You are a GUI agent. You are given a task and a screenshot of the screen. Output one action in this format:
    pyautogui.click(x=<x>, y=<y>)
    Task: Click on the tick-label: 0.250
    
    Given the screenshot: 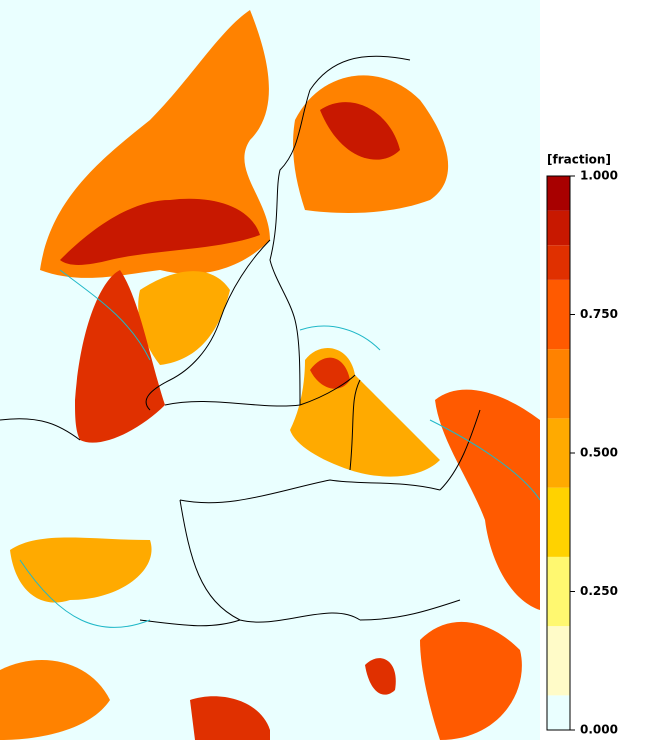 What is the action you would take?
    pyautogui.click(x=599, y=591)
    